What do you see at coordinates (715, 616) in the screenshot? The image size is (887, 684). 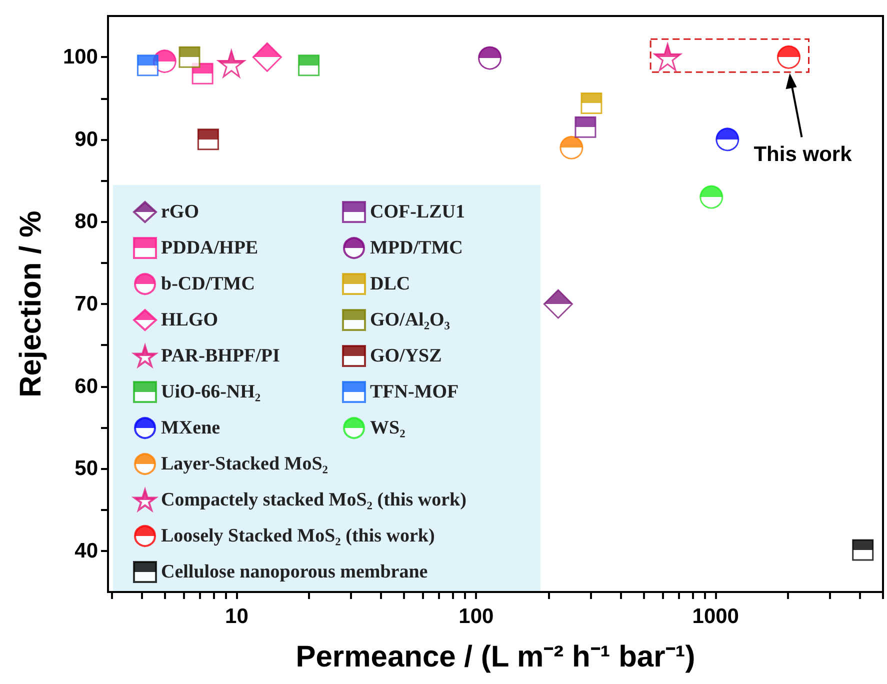 I see `x-tick-label: 1000` at bounding box center [715, 616].